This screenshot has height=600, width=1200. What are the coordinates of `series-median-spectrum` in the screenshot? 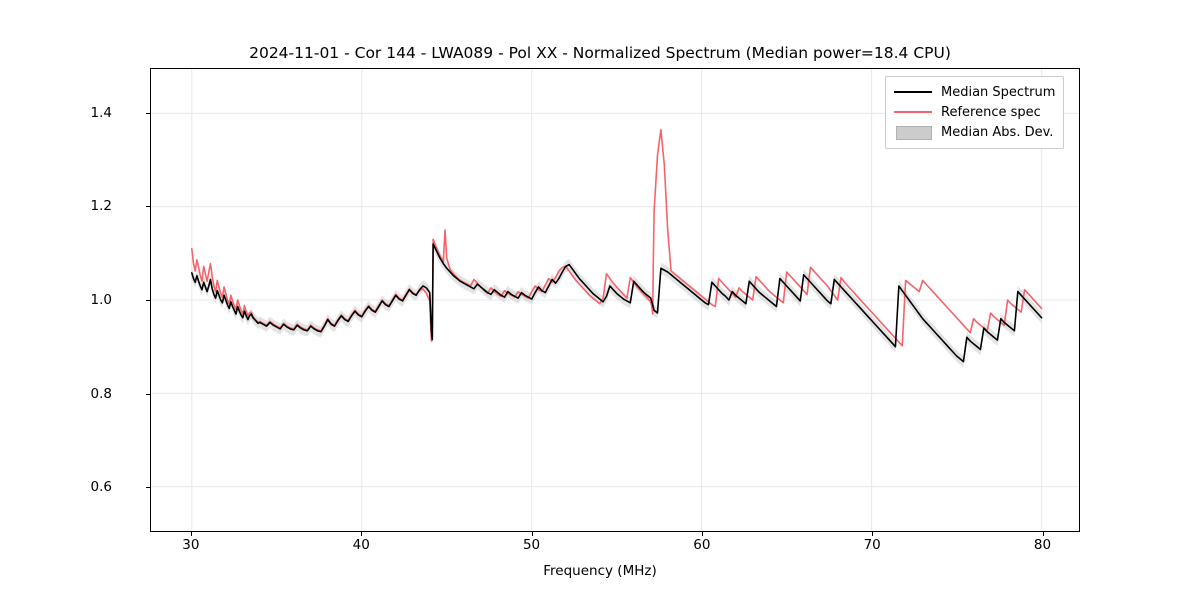 It's located at (616, 303).